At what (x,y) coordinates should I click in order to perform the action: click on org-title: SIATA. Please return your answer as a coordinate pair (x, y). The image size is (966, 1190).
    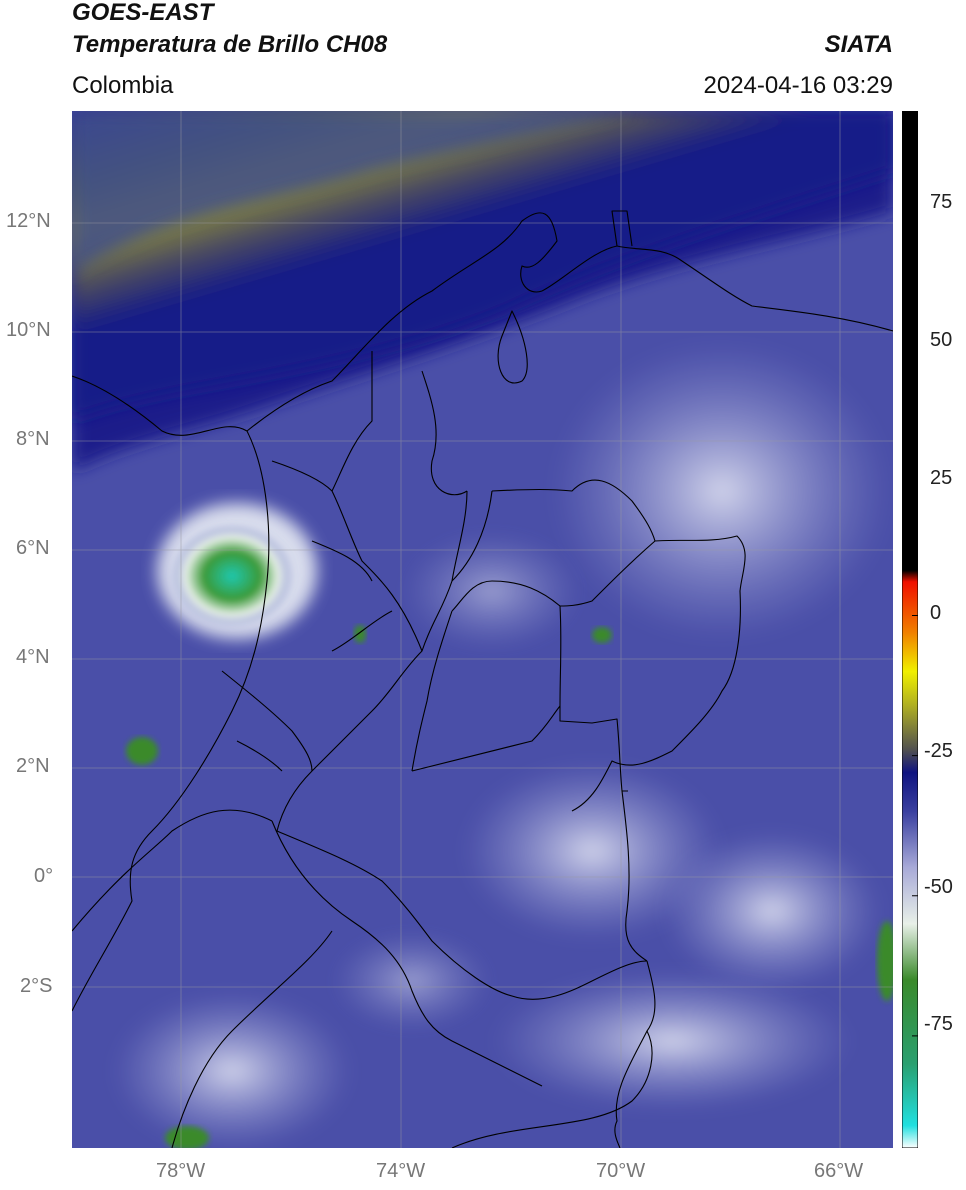
    Looking at the image, I should click on (858, 44).